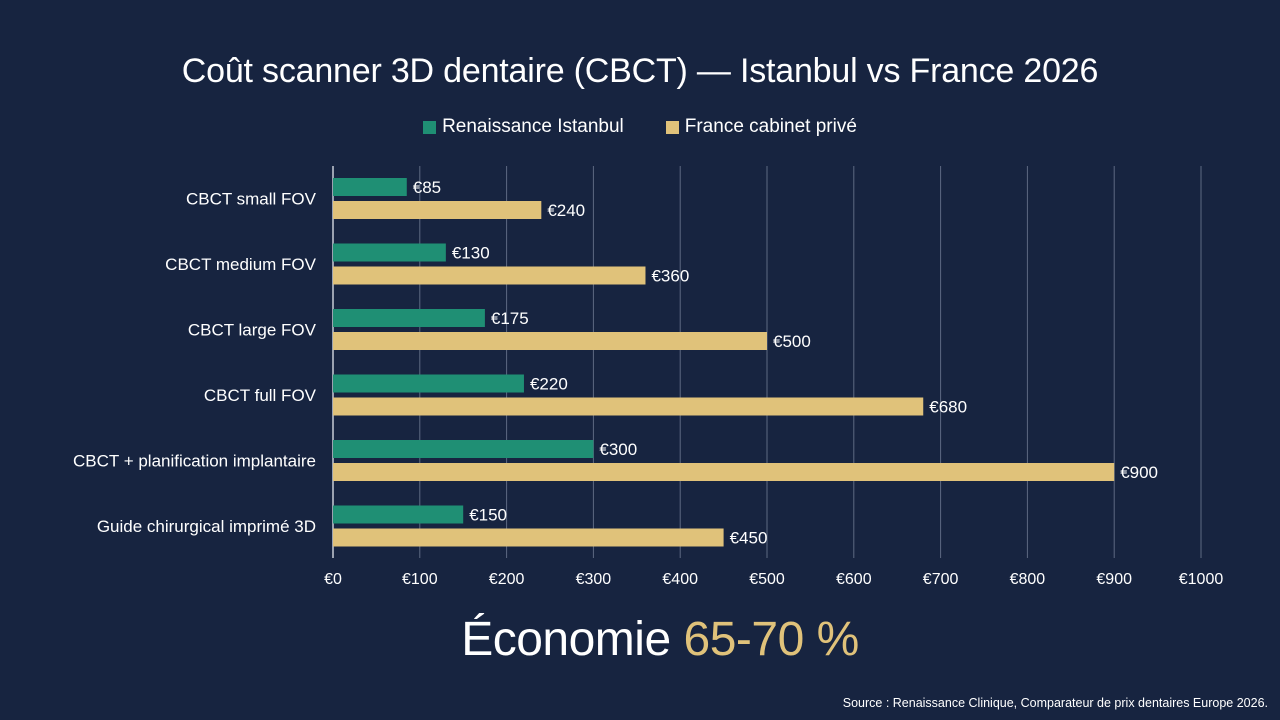  Describe the element at coordinates (194, 461) in the screenshot. I see `category-label: CBCT + planification implantaire` at that location.